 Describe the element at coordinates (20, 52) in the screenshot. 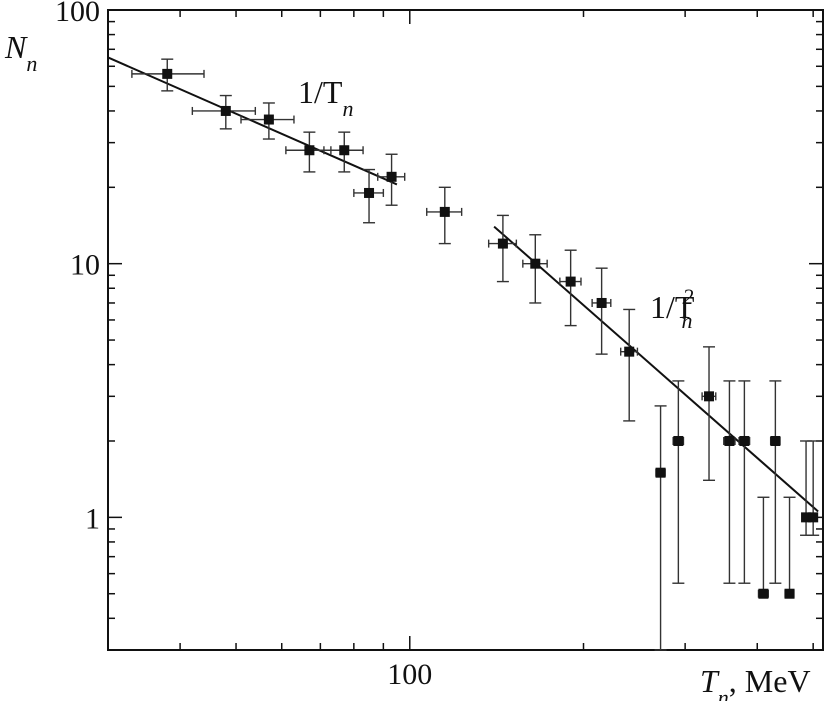

I see `y-axis-label: Nn` at that location.